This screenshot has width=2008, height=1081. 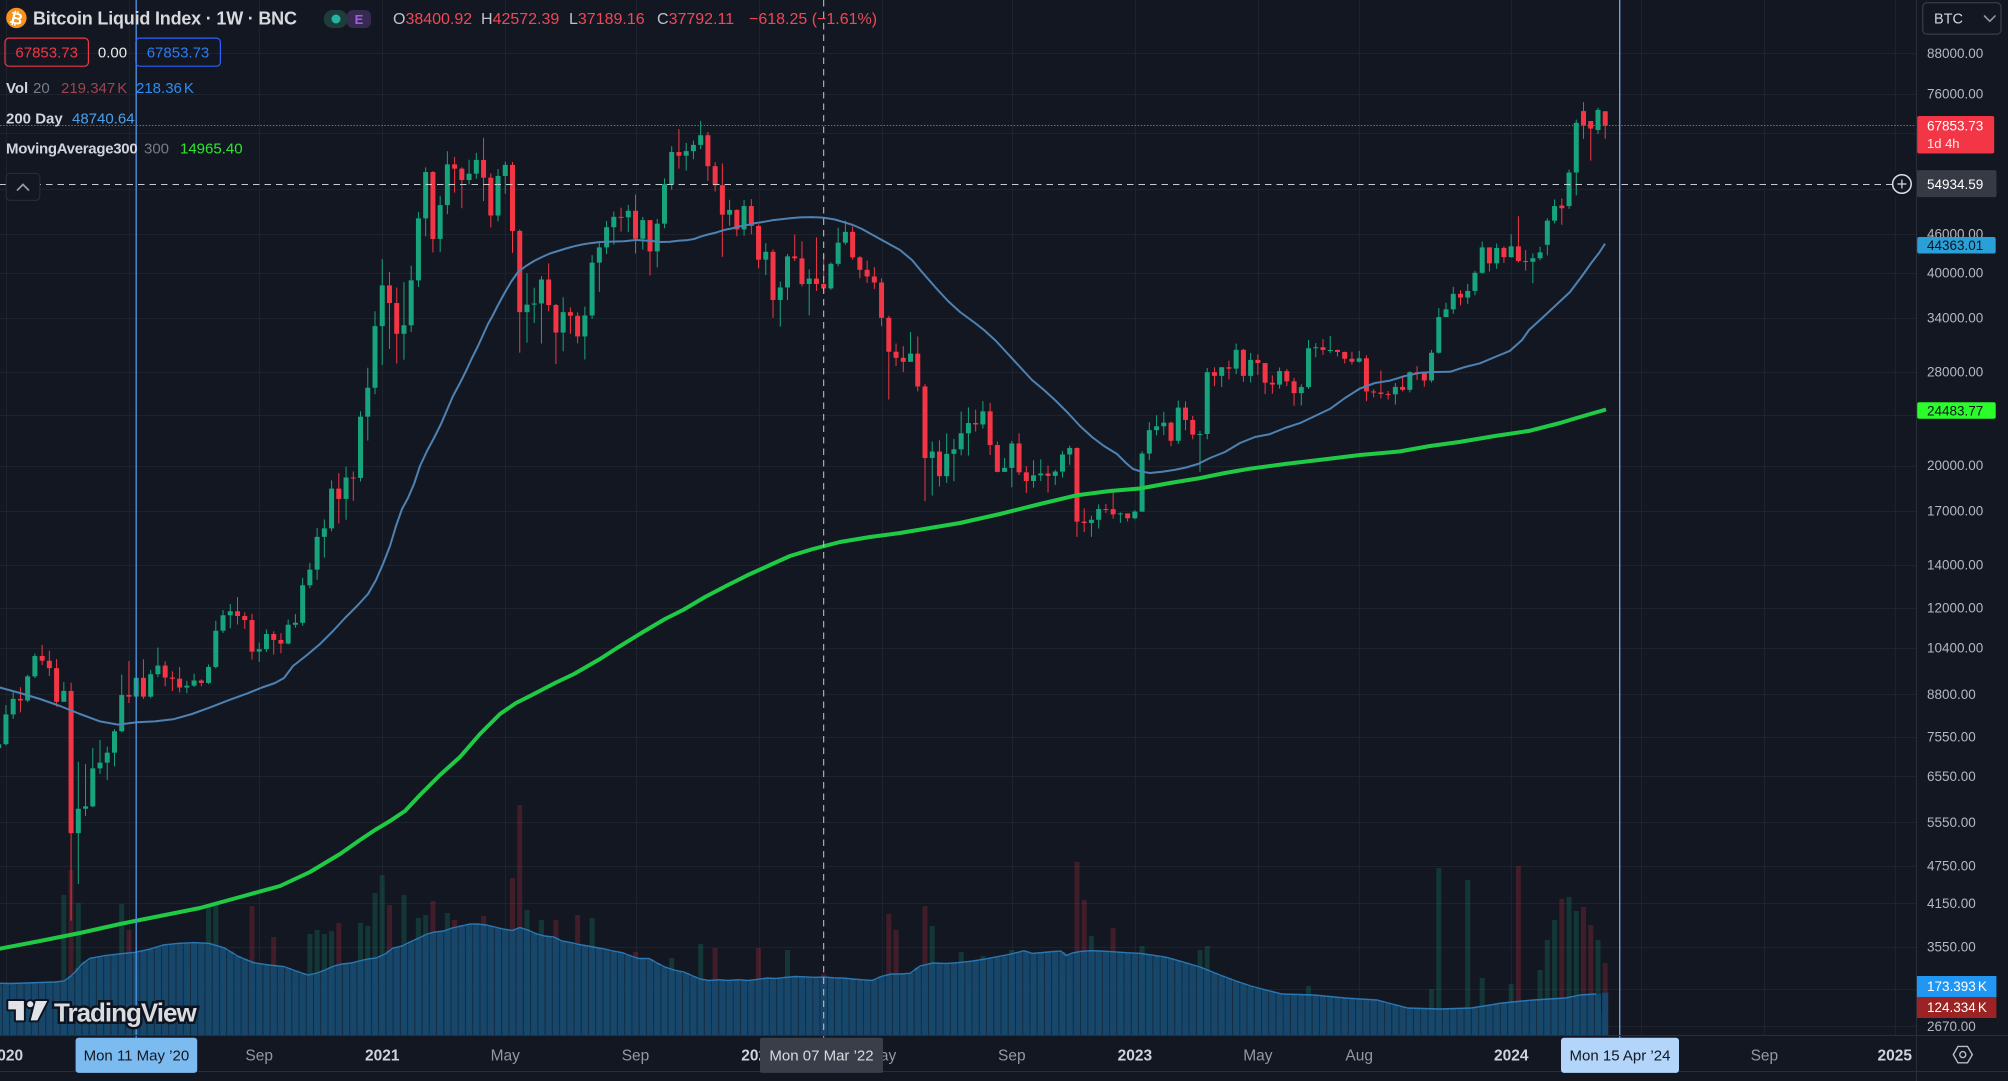 I want to click on svg-text: Mon 15 Apr ’24, so click(x=1620, y=1056).